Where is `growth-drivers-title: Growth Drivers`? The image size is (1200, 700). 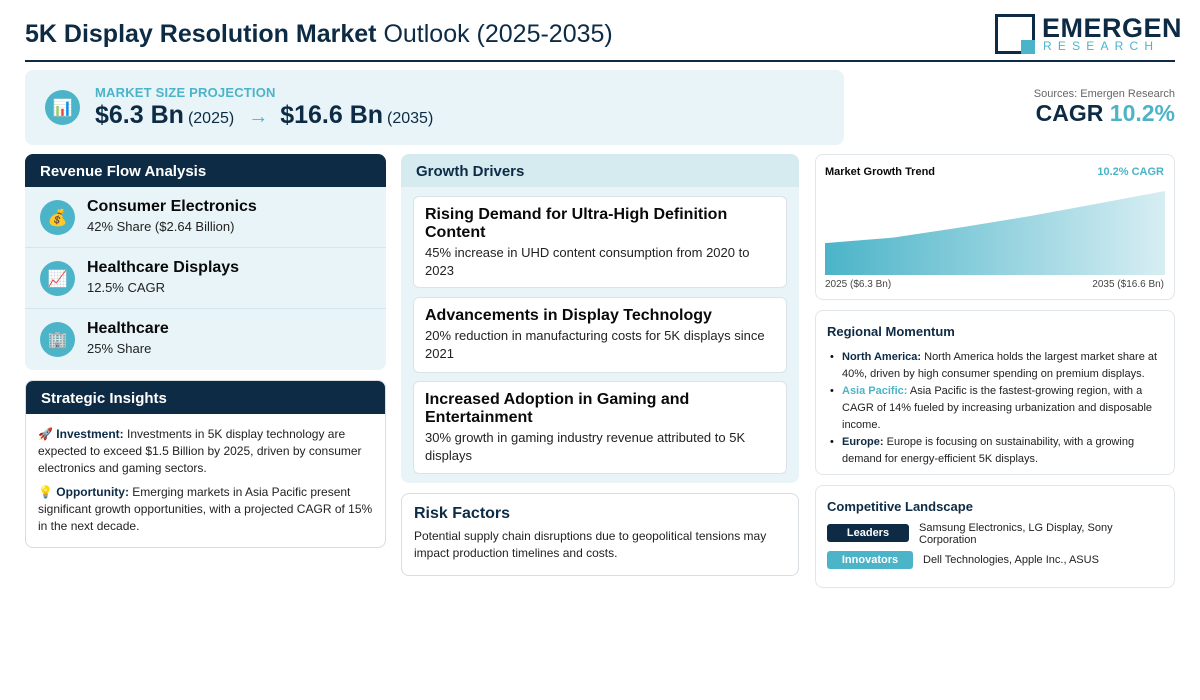
growth-drivers-title: Growth Drivers is located at coordinates (600, 170).